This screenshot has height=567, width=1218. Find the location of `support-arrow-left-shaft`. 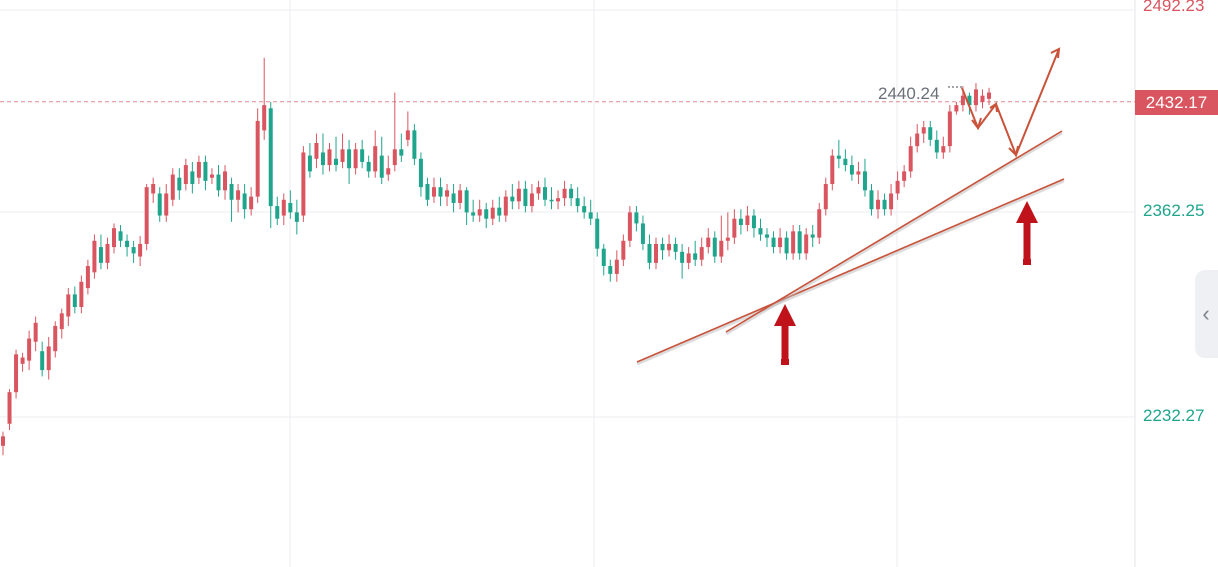

support-arrow-left-shaft is located at coordinates (785, 342).